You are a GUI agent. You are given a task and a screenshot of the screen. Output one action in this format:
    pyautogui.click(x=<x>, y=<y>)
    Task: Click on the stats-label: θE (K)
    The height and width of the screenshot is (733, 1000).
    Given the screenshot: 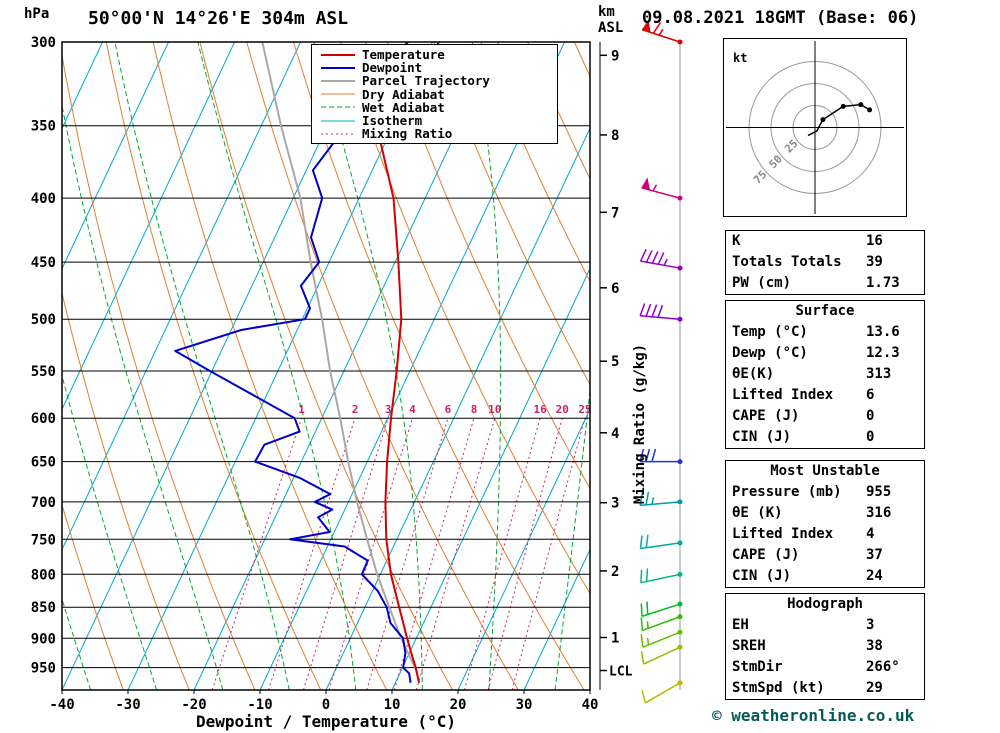 What is the action you would take?
    pyautogui.click(x=757, y=513)
    